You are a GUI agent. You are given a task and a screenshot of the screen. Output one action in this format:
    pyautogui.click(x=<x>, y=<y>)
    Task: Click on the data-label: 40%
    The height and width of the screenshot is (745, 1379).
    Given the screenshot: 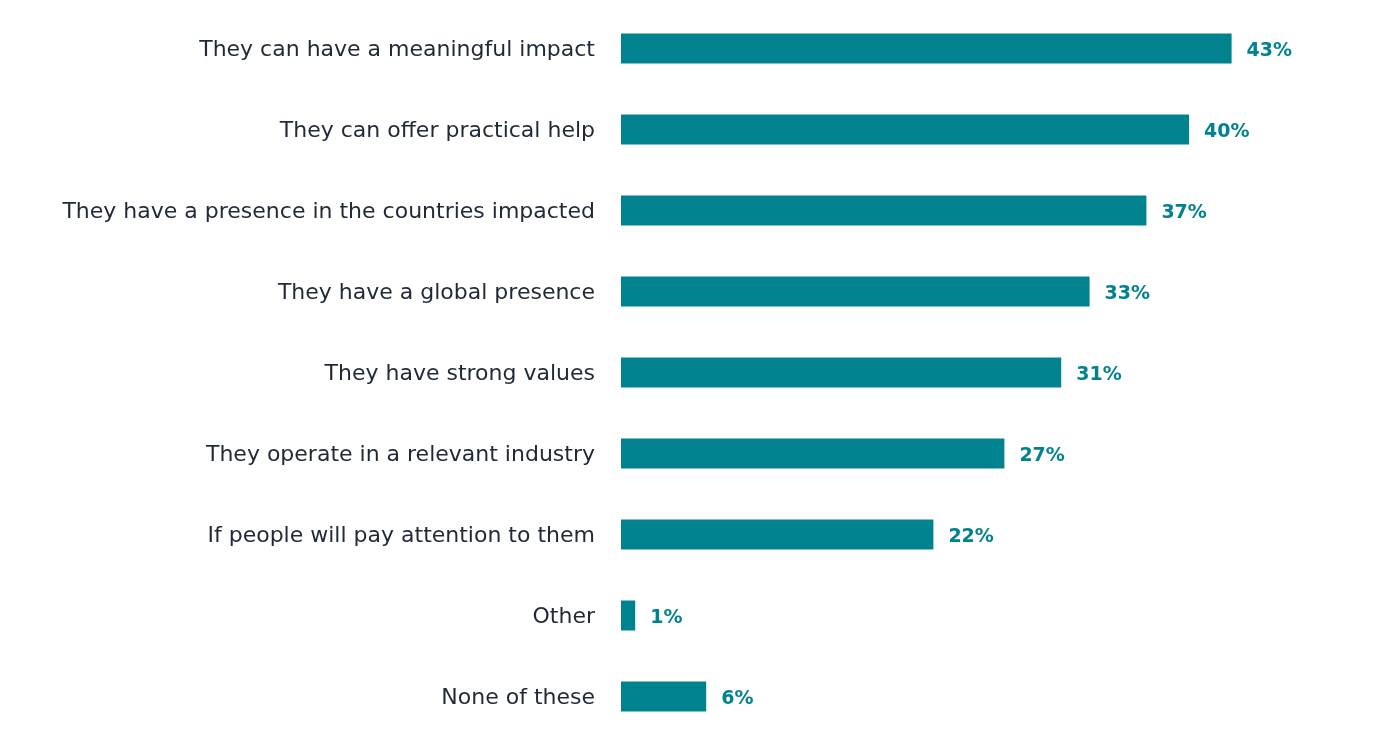 What is the action you would take?
    pyautogui.click(x=1227, y=129)
    